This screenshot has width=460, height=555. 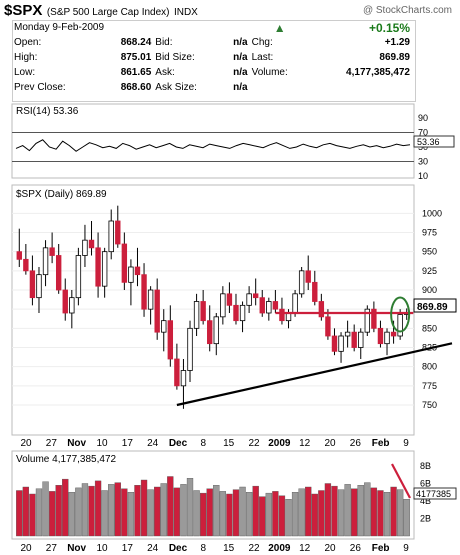 I want to click on bidsize-value: n/a, so click(x=240, y=57).